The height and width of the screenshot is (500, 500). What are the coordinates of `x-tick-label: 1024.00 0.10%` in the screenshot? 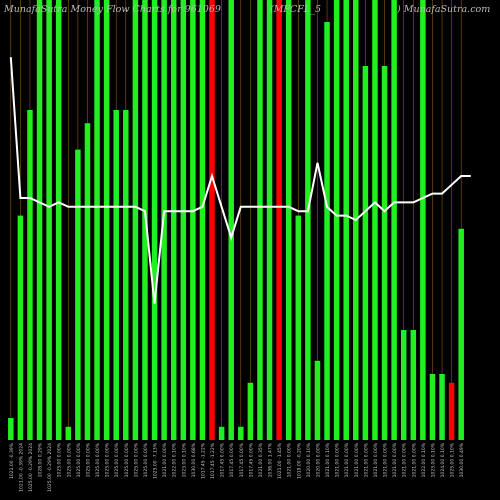 It's located at (443, 459).